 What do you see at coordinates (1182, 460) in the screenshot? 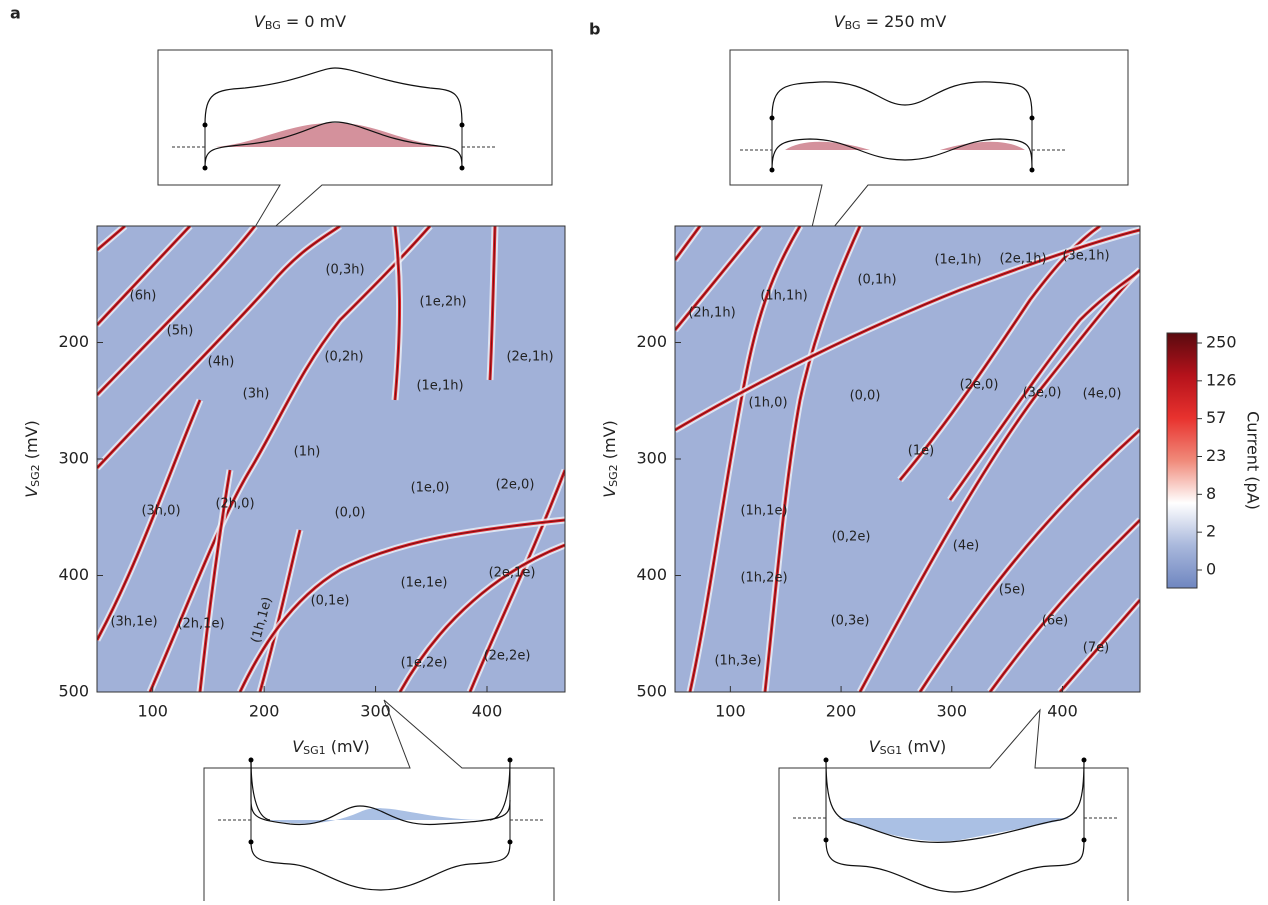
I see `colorbar` at bounding box center [1182, 460].